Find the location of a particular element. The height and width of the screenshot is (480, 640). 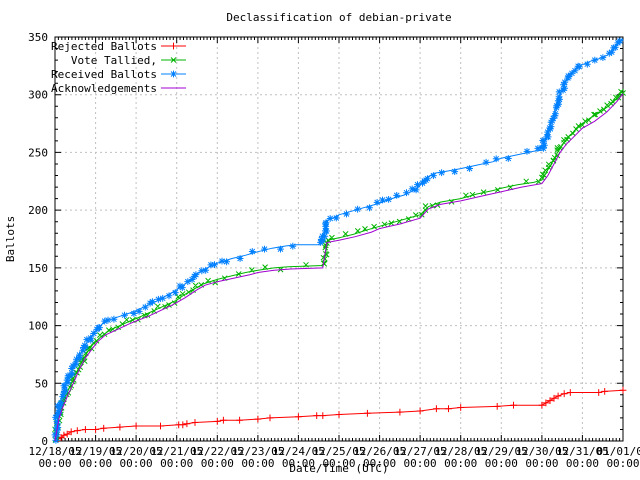

series-markers-rejected-ballots is located at coordinates (340, 414).